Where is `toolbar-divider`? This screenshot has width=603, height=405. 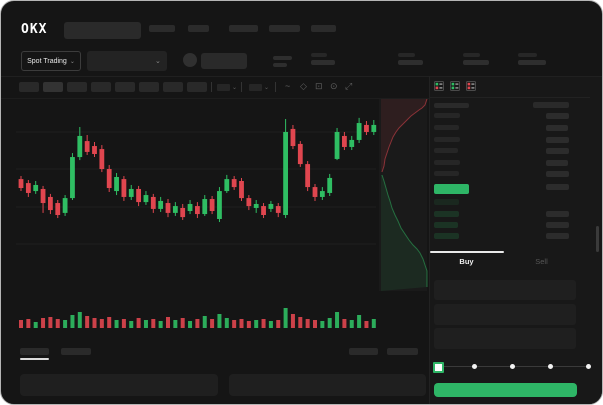
toolbar-divider is located at coordinates (275, 87).